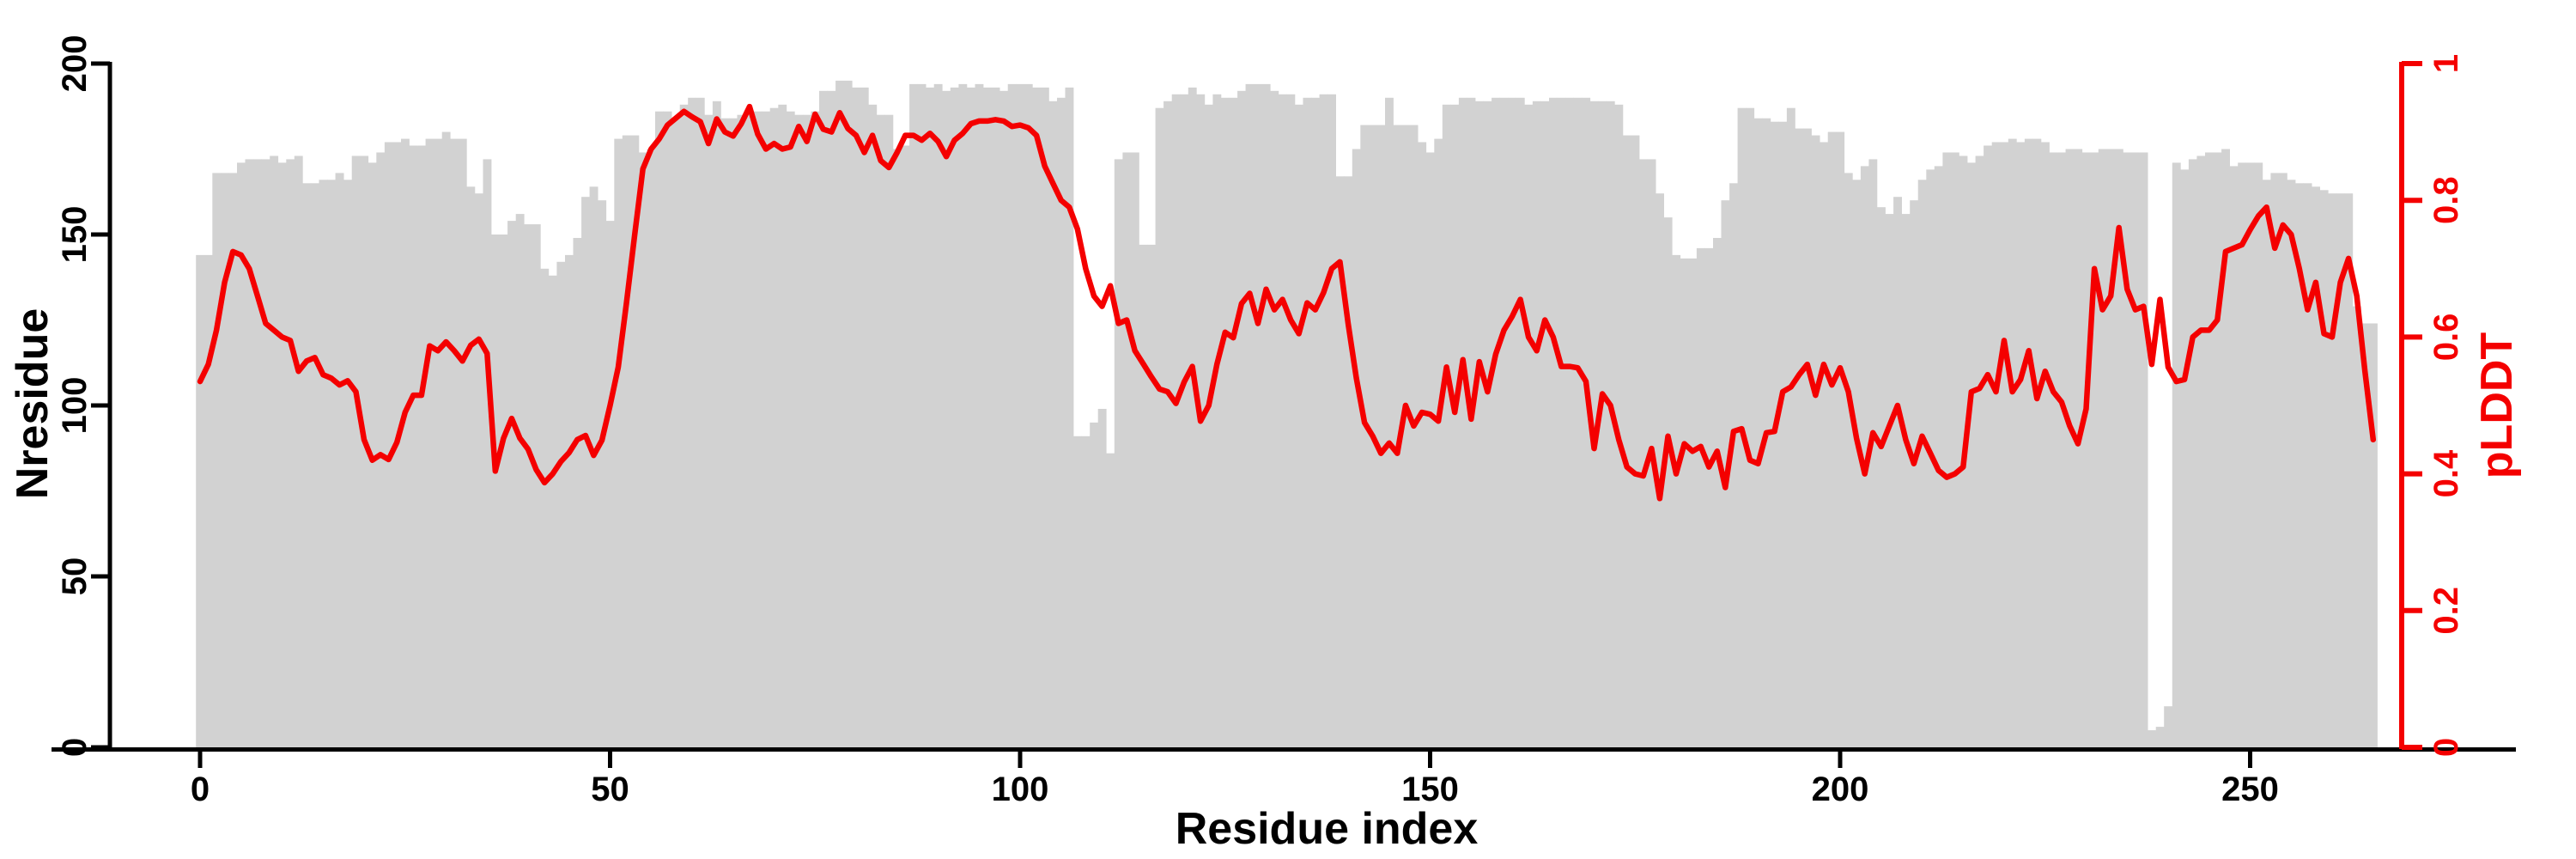 The height and width of the screenshot is (859, 2576). Describe the element at coordinates (1020, 789) in the screenshot. I see `x-axis-tick-label: 100` at that location.